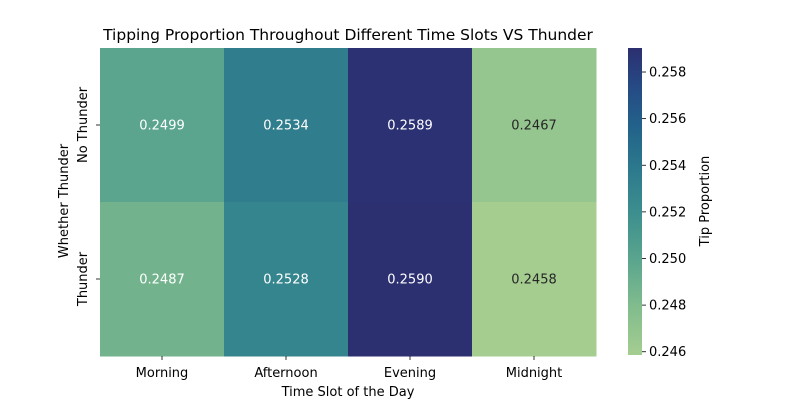 The height and width of the screenshot is (400, 800). What do you see at coordinates (83, 279) in the screenshot?
I see `y-tick-label: Thunder` at bounding box center [83, 279].